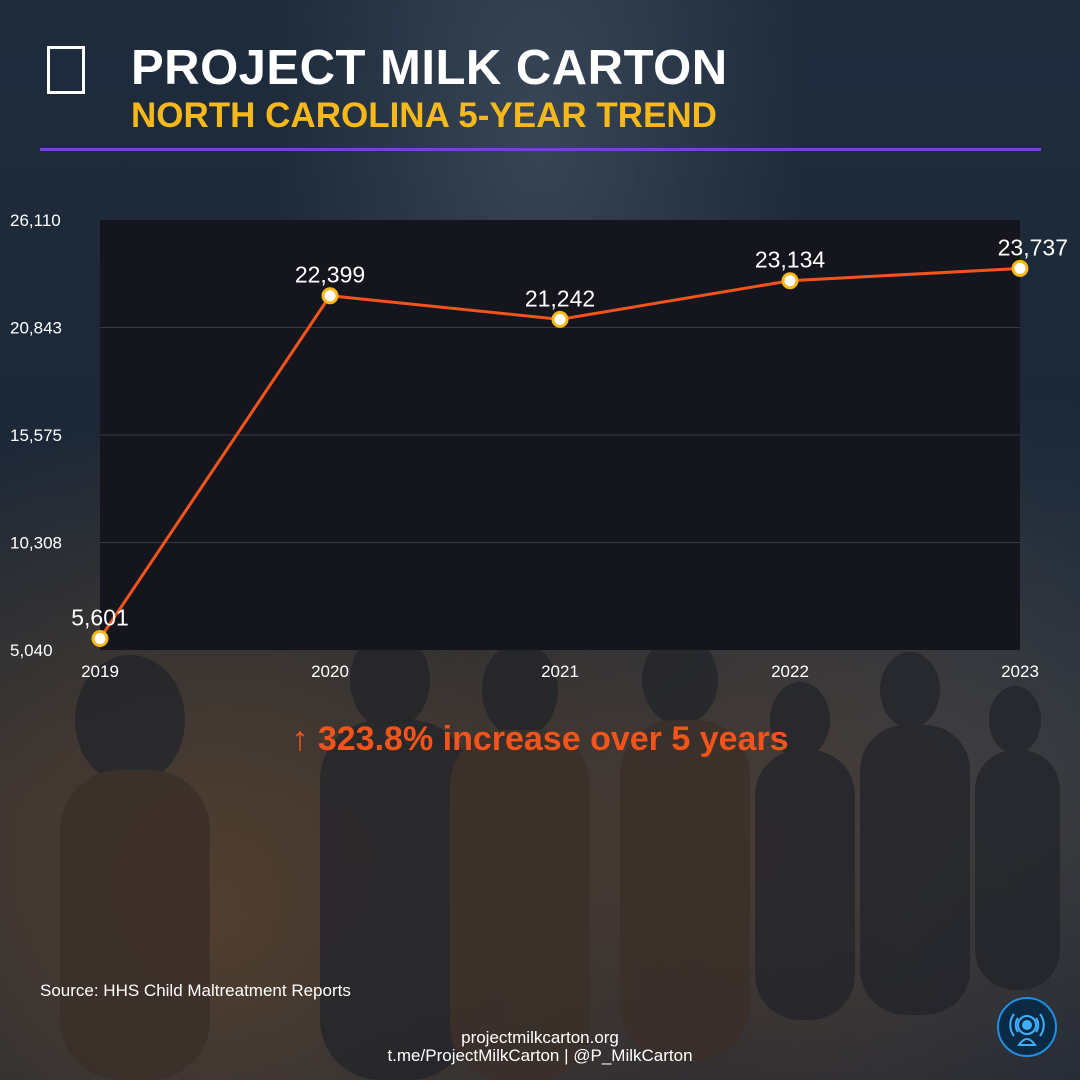 Image resolution: width=1080 pixels, height=1080 pixels. What do you see at coordinates (560, 298) in the screenshot?
I see `data-label: 21,242` at bounding box center [560, 298].